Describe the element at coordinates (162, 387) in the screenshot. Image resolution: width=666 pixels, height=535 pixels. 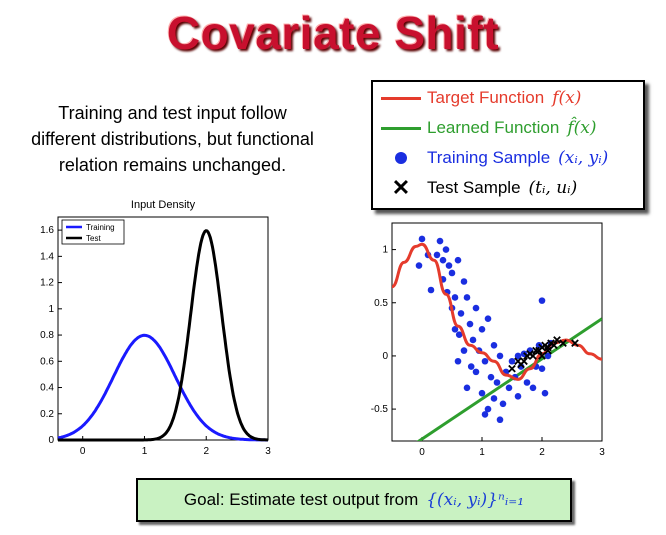
I see `density-curve-training` at that location.